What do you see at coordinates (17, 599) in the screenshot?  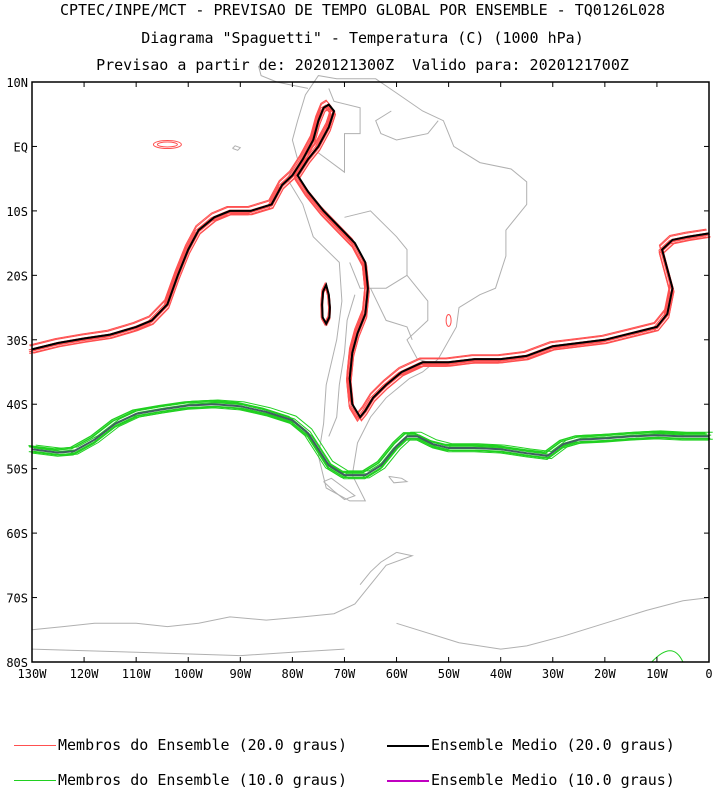 I see `y-tick-label: 70S` at bounding box center [17, 599].